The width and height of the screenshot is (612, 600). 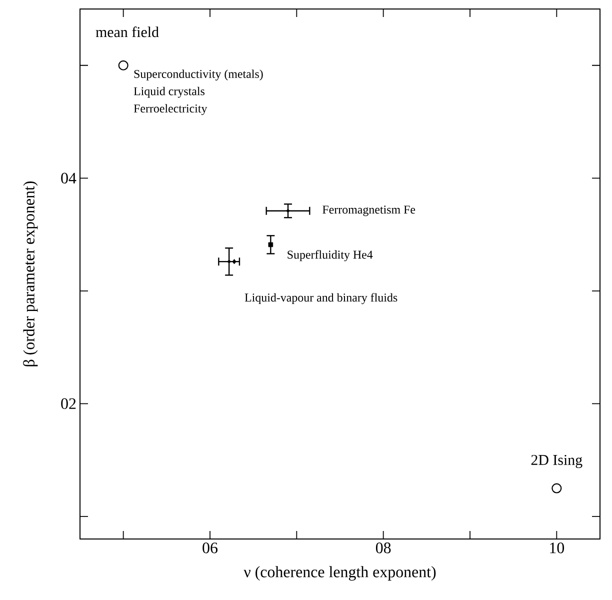 What do you see at coordinates (30, 273) in the screenshot?
I see `y-axis-title: β (order parameter exponent)` at bounding box center [30, 273].